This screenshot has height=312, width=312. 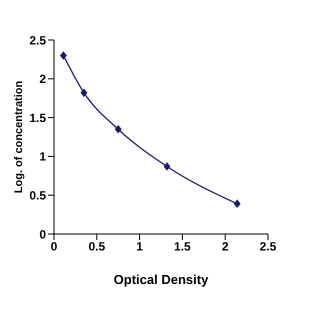 What do you see at coordinates (37, 40) in the screenshot?
I see `y-tick-label: 2.5` at bounding box center [37, 40].